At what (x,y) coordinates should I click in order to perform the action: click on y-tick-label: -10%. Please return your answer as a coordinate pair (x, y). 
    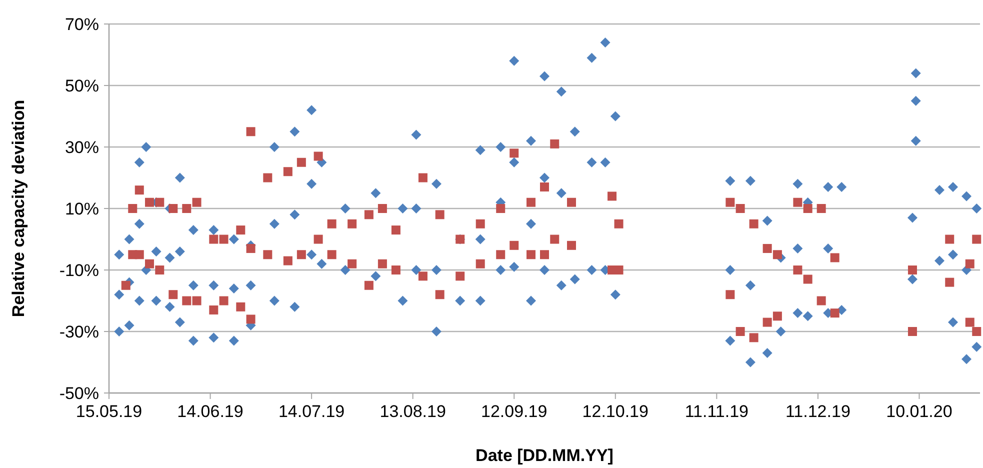
    Looking at the image, I should click on (79, 270).